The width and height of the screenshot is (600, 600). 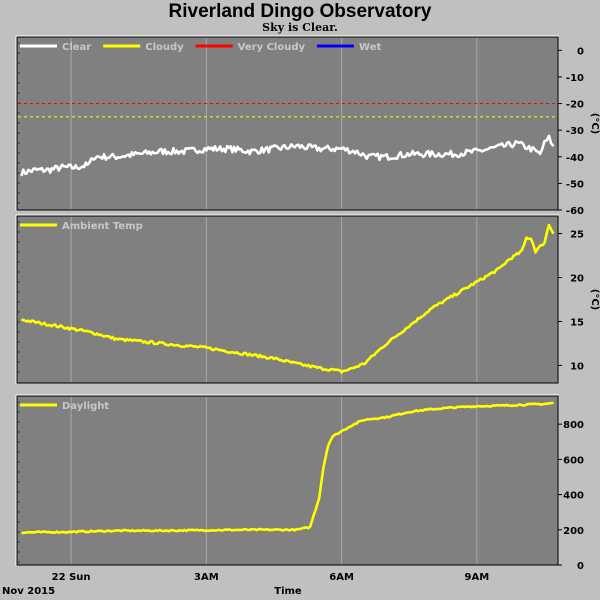 What do you see at coordinates (573, 531) in the screenshot?
I see `daylight-ytick-label: 200` at bounding box center [573, 531].